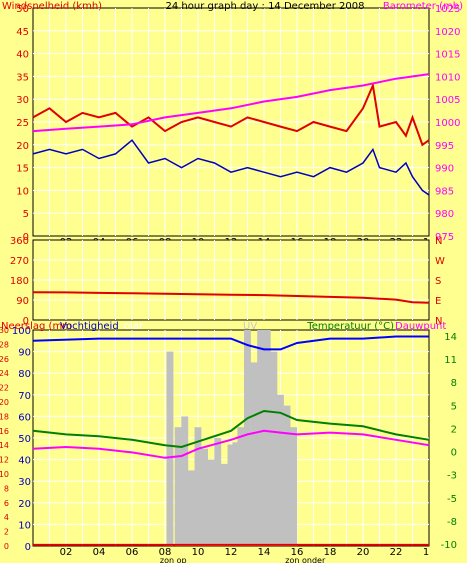 This screenshot has height=563, width=467. I want to click on humidity-y-tick-label: 40, so click(24, 461).